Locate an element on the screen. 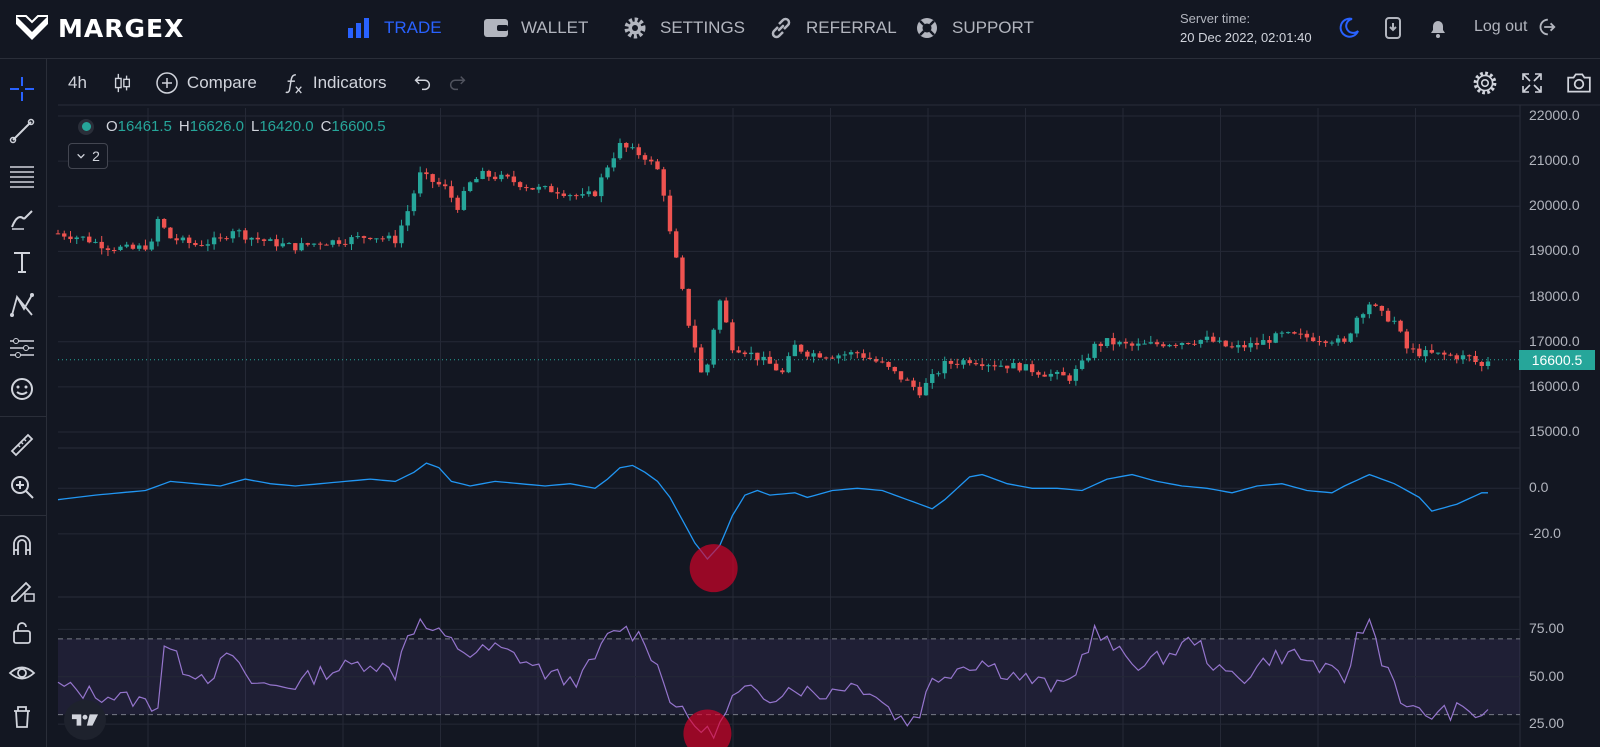  theme-toggle is located at coordinates (1349, 28).